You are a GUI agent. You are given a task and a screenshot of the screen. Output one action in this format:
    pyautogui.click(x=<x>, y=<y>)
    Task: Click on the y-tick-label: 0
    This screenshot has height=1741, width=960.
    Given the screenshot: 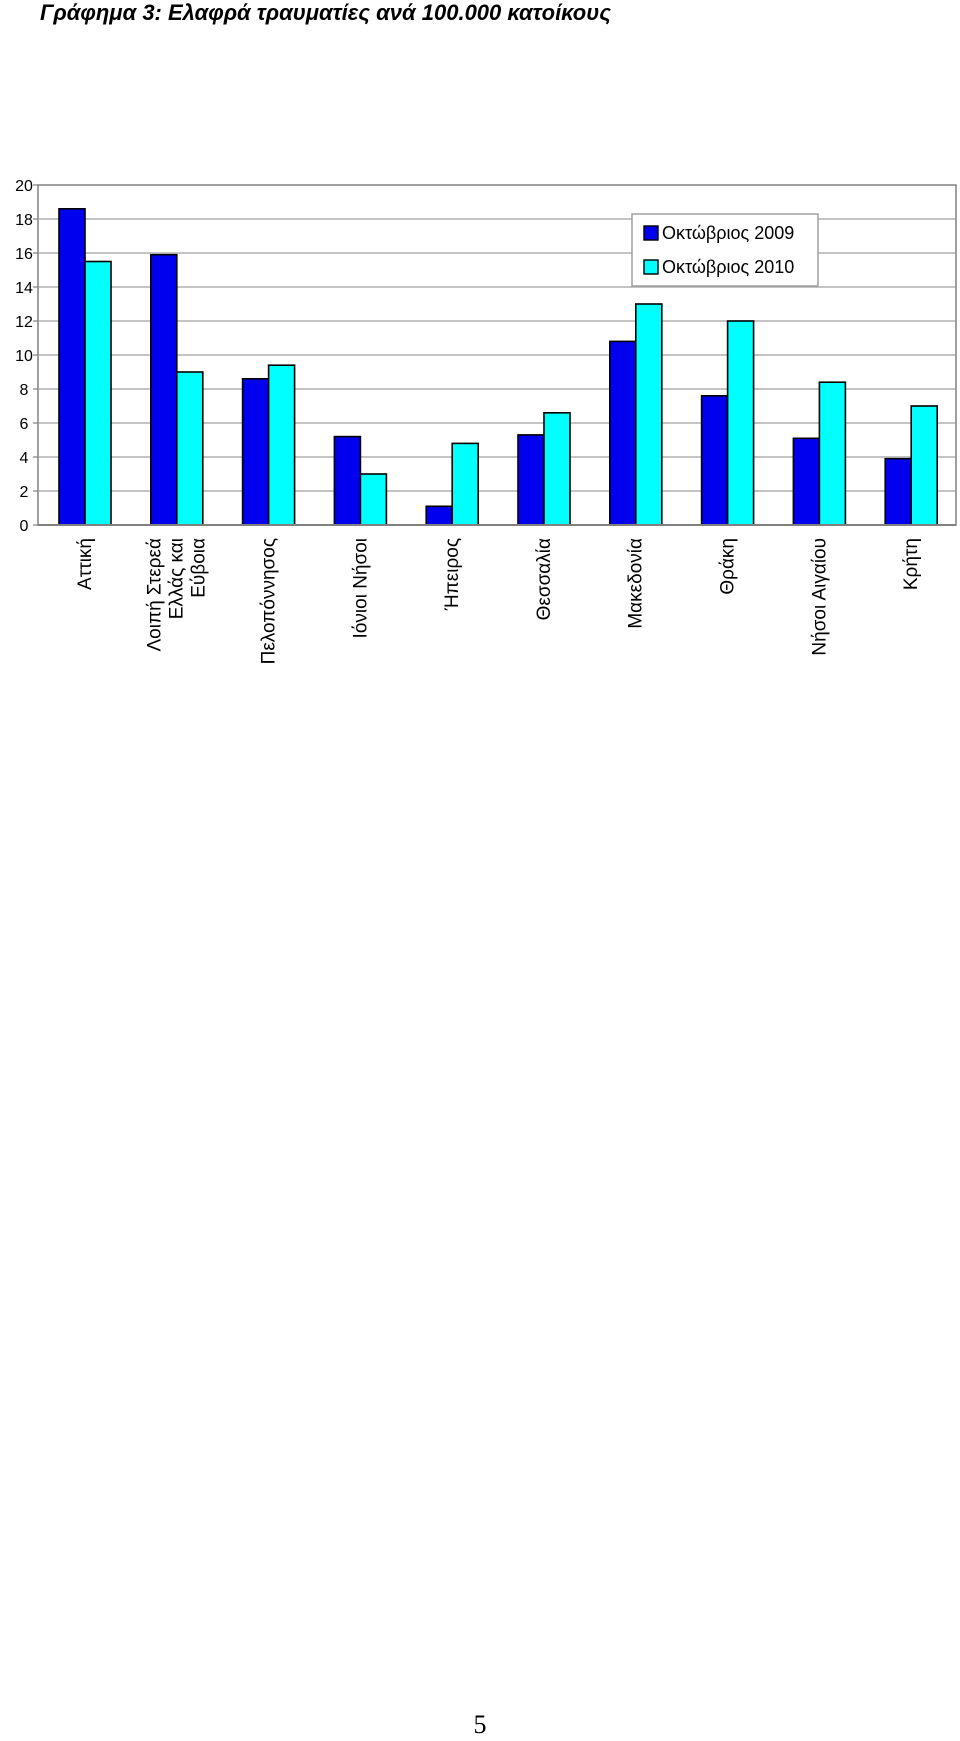 What is the action you would take?
    pyautogui.click(x=24, y=526)
    